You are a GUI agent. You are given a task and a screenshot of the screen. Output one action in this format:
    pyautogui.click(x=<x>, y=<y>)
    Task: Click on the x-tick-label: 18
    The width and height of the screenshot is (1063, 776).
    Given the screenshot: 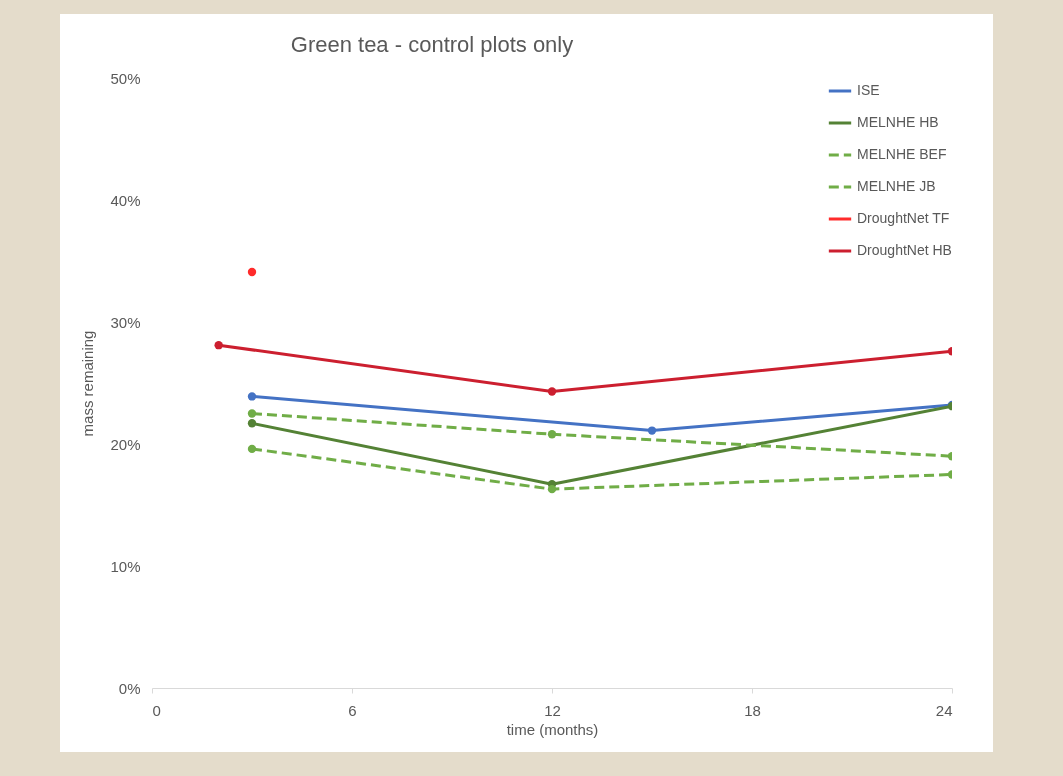 What is the action you would take?
    pyautogui.click(x=752, y=710)
    